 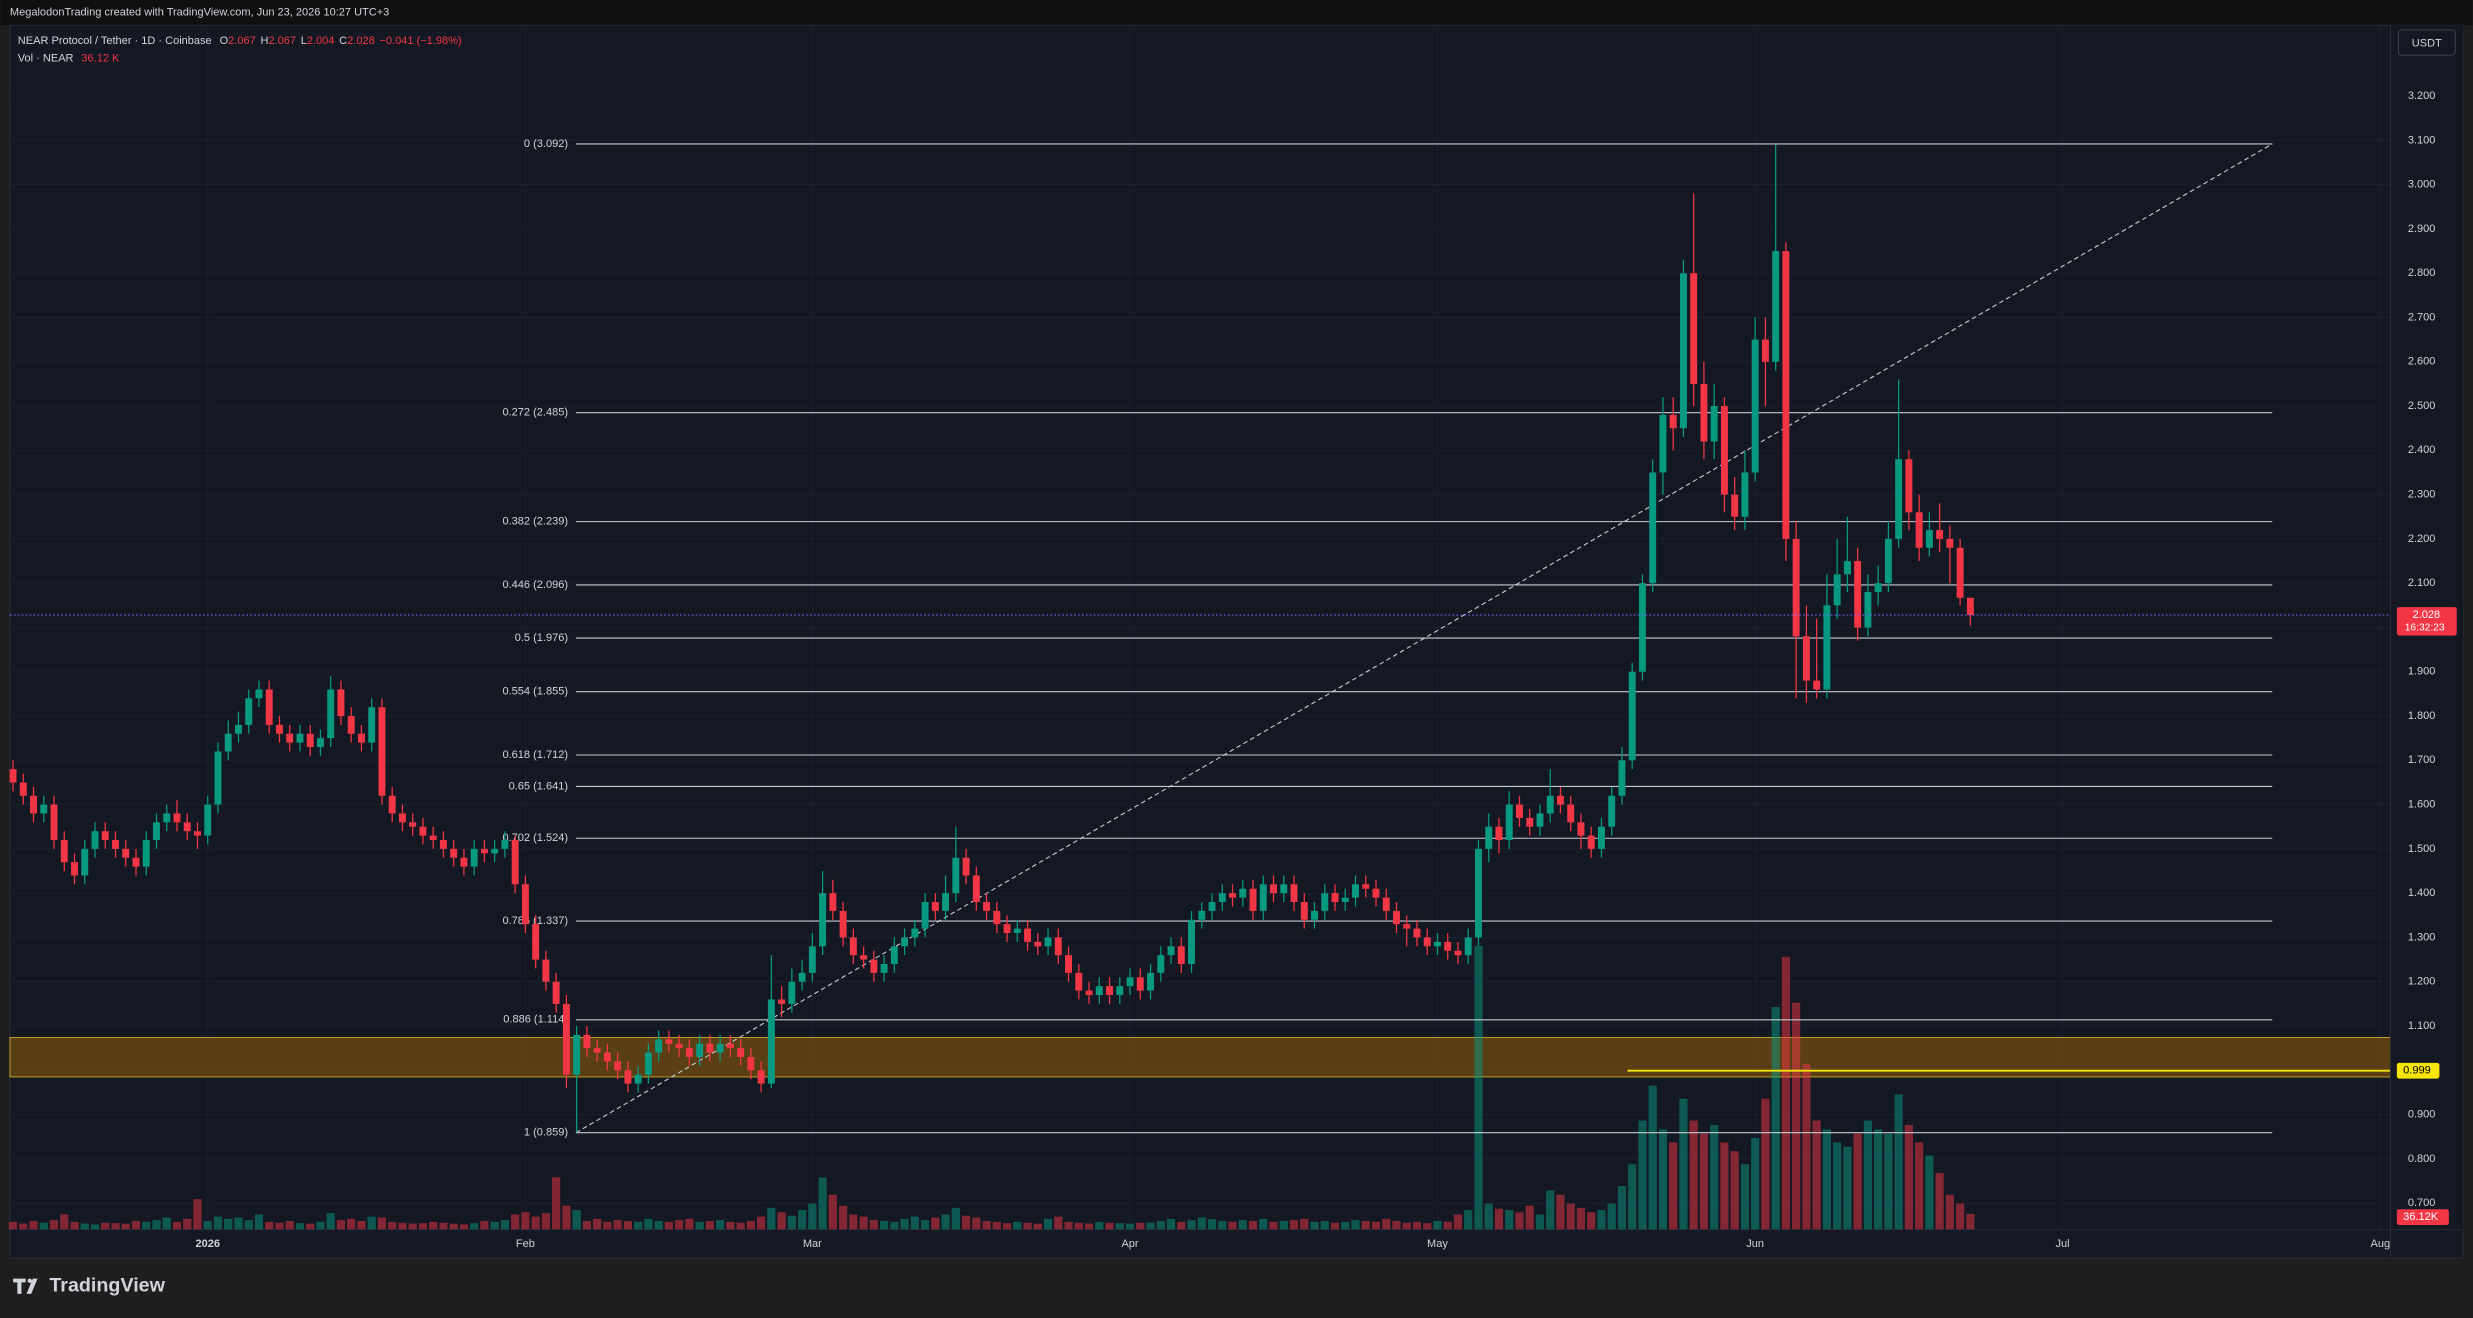 I want to click on y-tick-label: 2.900, so click(x=2422, y=229).